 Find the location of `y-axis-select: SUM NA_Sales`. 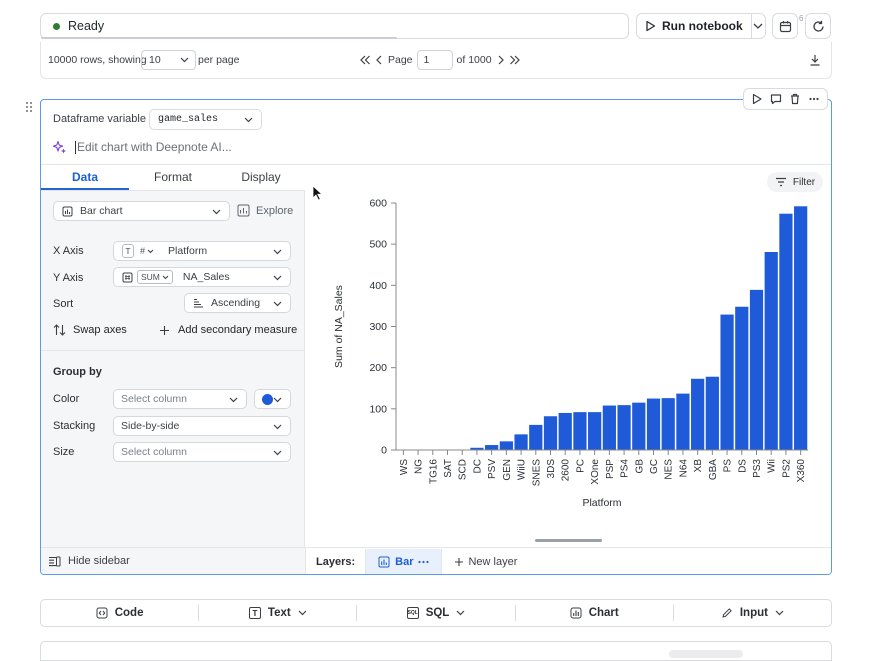

y-axis-select: SUM NA_Sales is located at coordinates (202, 277).